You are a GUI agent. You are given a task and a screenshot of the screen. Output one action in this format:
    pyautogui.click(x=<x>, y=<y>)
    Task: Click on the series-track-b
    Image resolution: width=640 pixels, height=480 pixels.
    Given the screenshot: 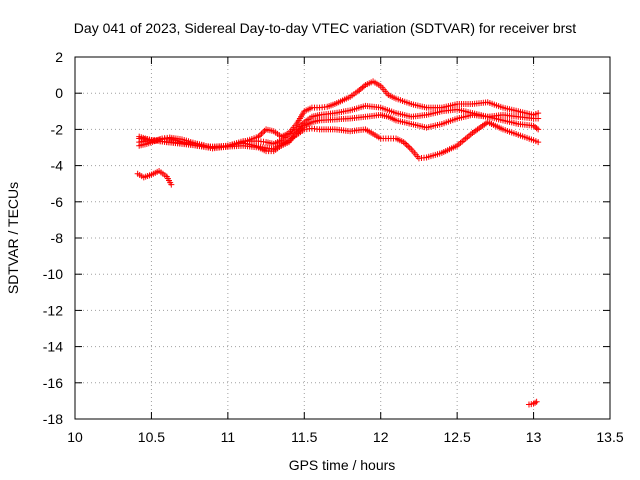 What is the action you would take?
    pyautogui.click(x=339, y=126)
    